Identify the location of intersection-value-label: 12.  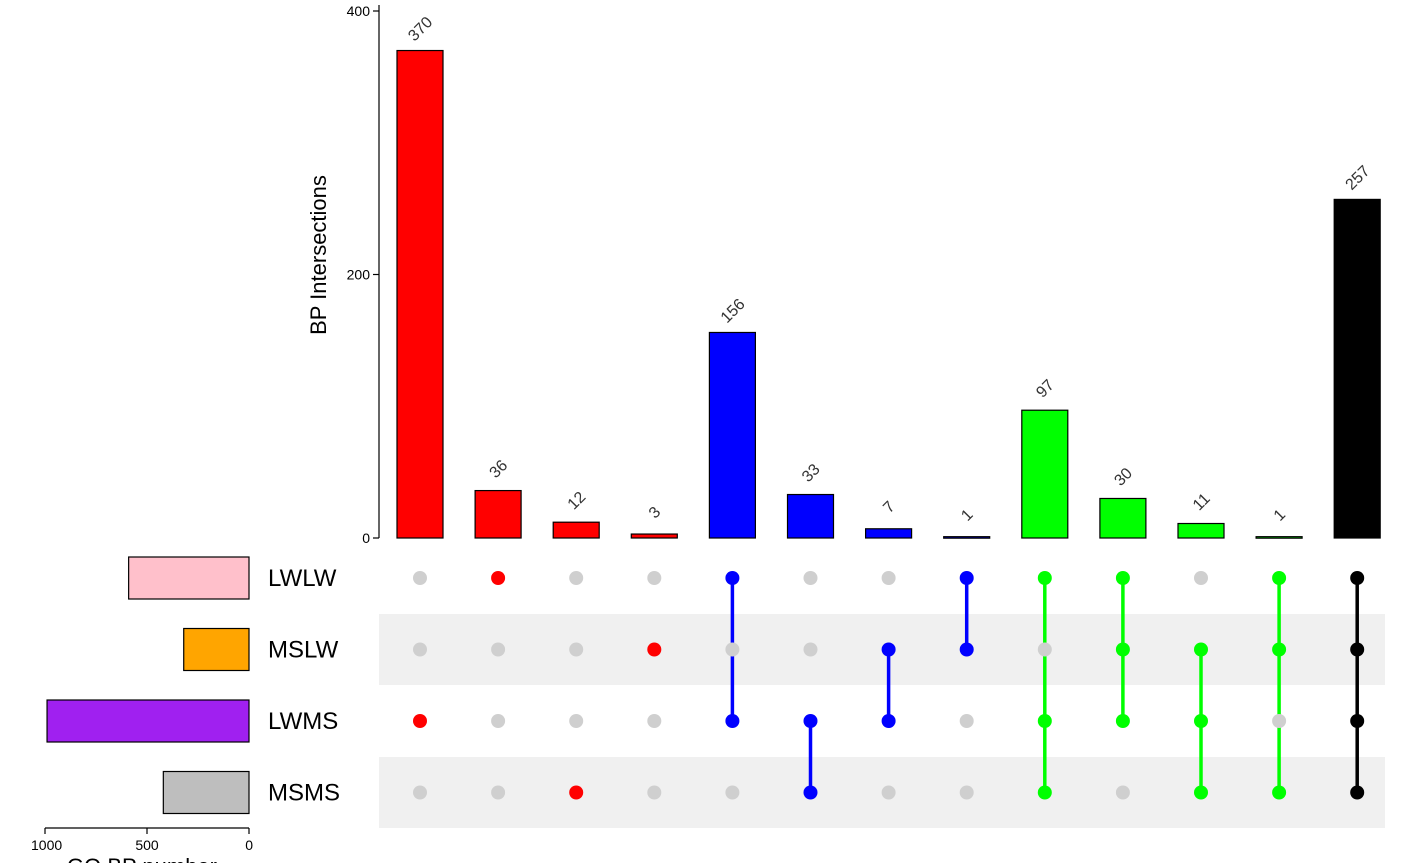
(577, 501).